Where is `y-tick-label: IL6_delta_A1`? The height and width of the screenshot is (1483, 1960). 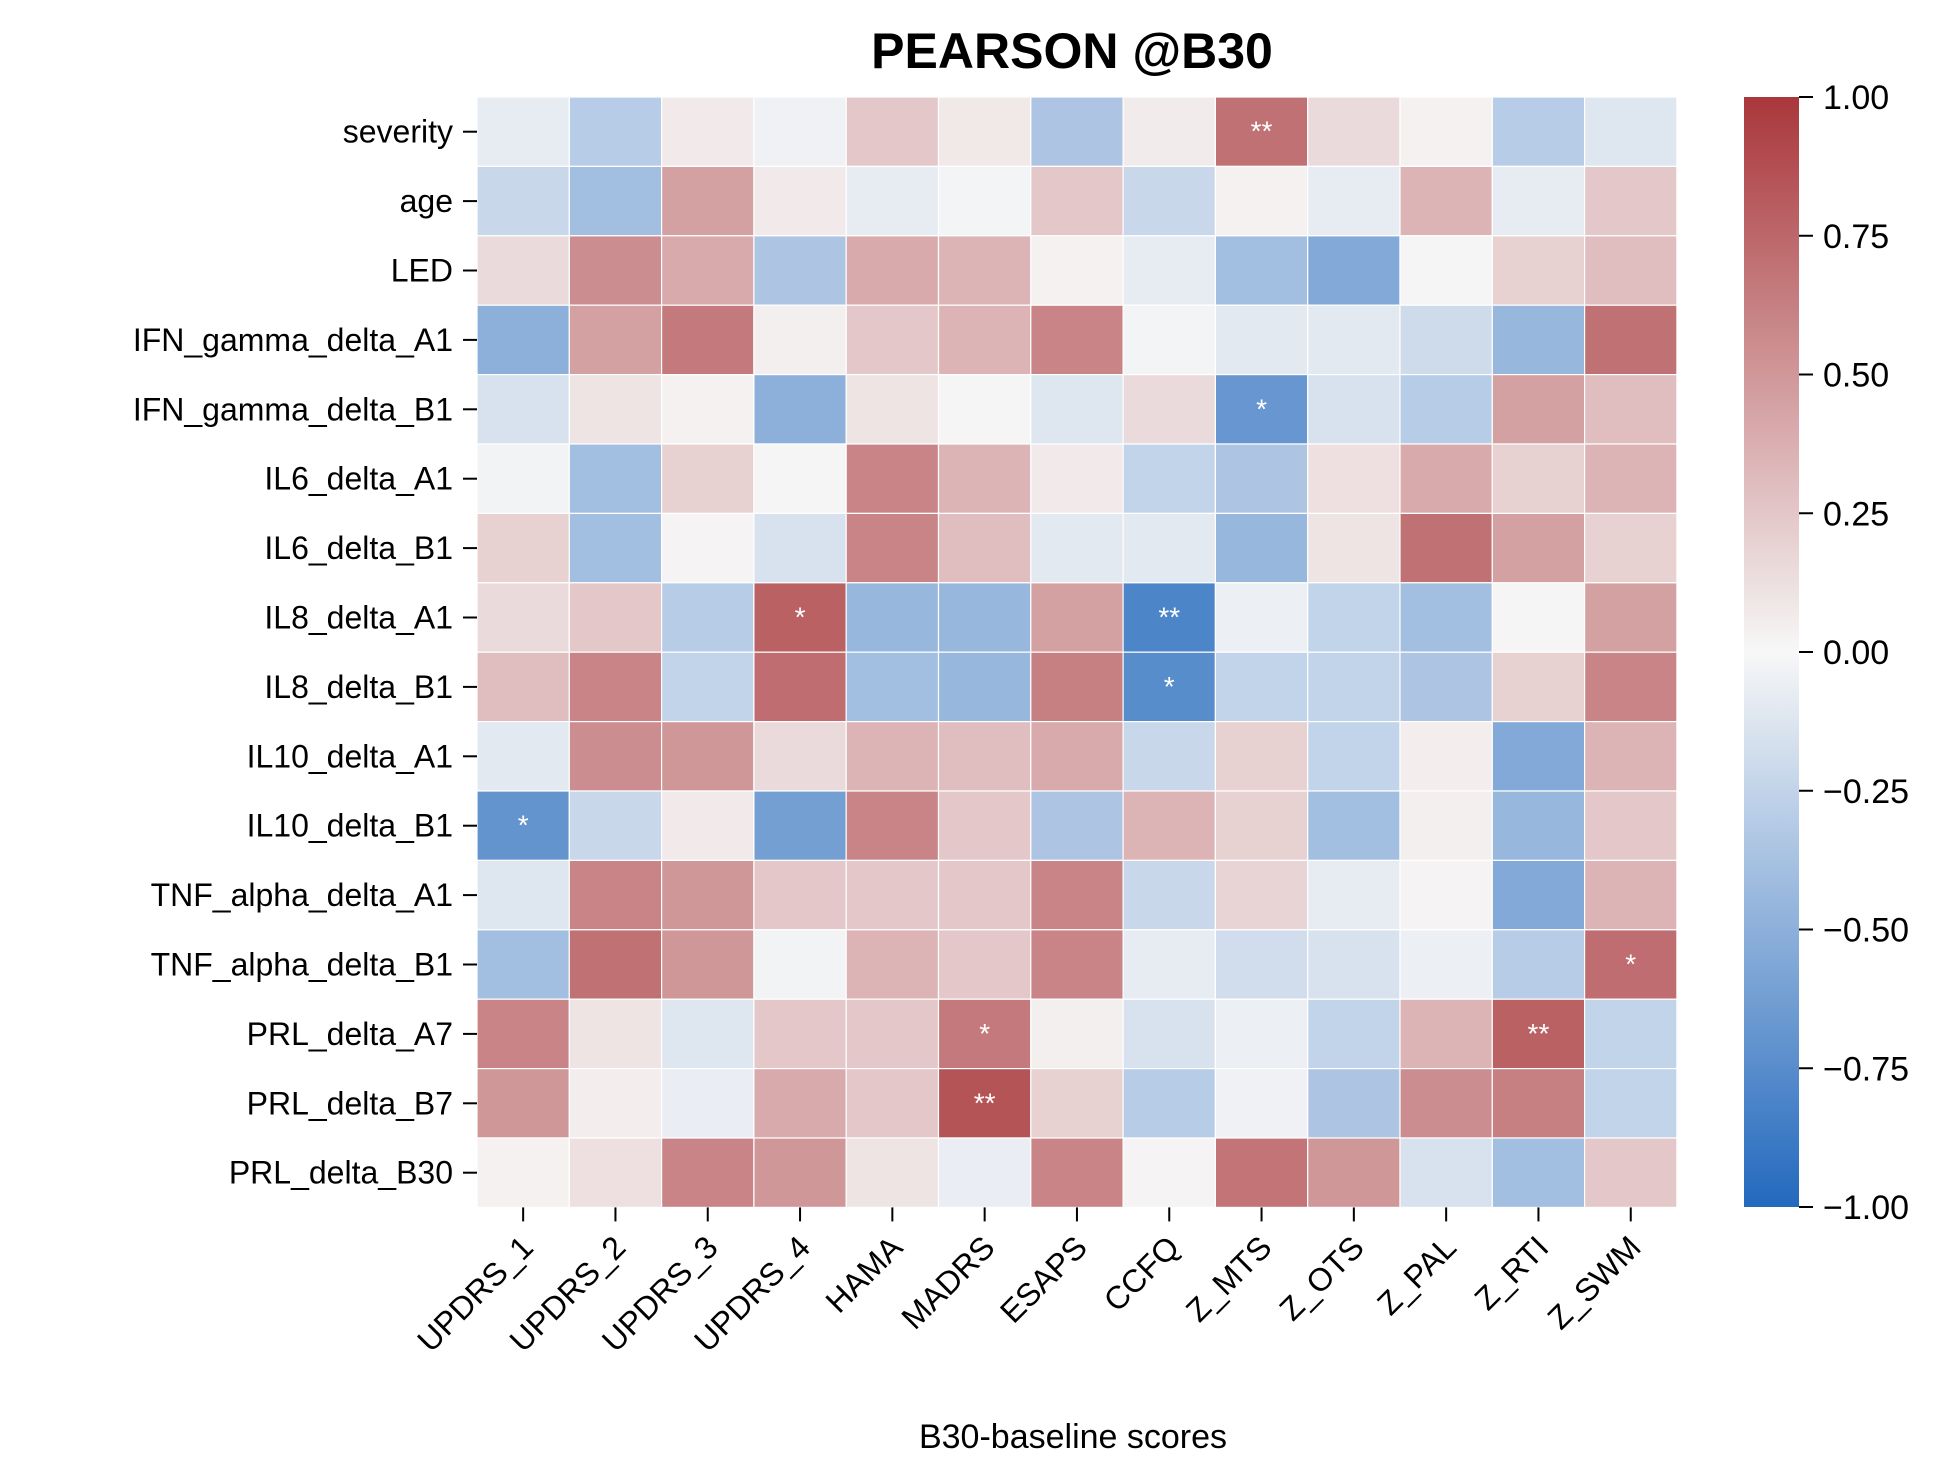 y-tick-label: IL6_delta_A1 is located at coordinates (358, 479).